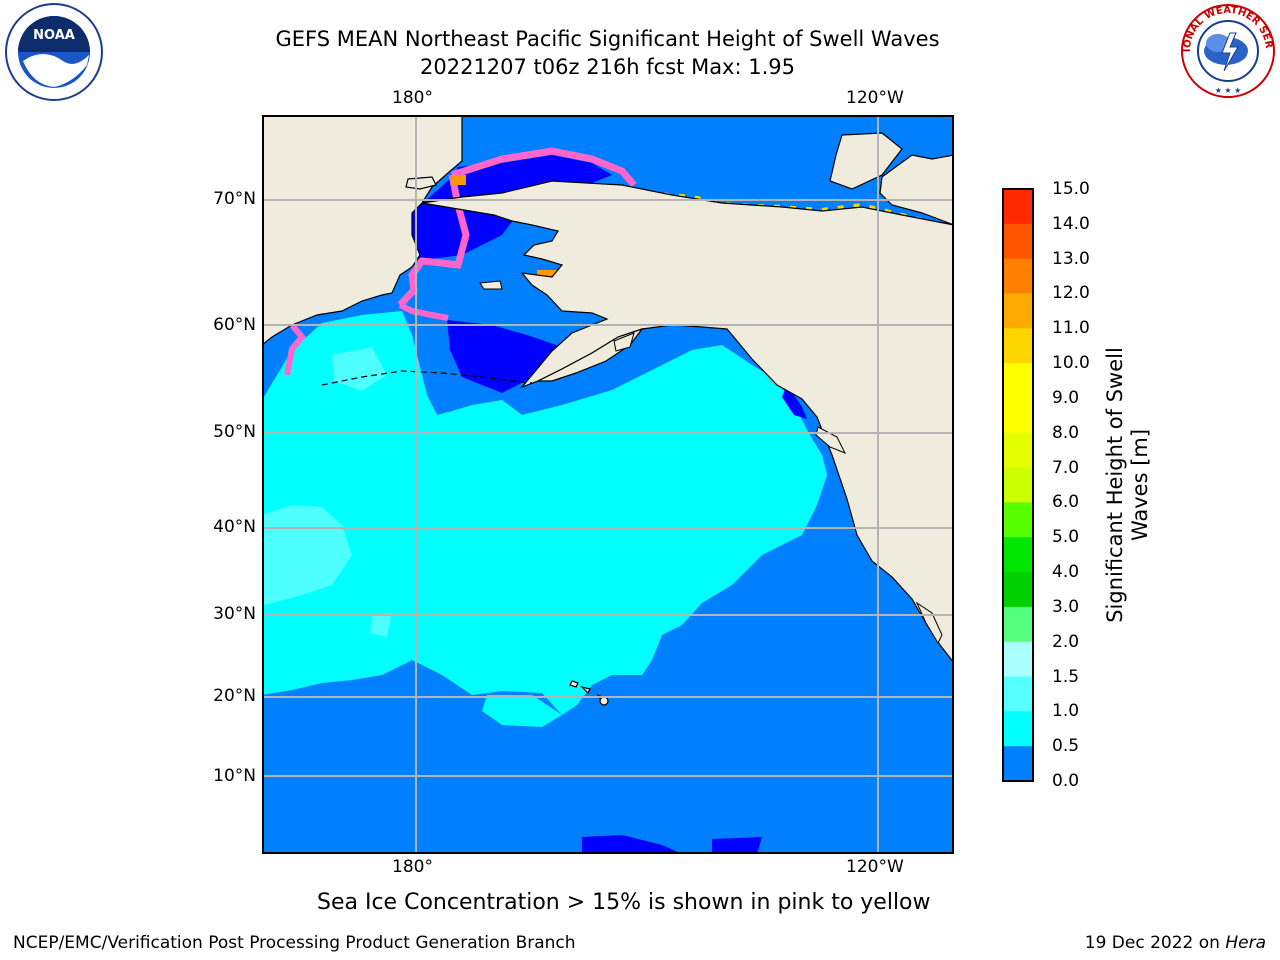  I want to click on colorbar-tick-label: 6.0, so click(1066, 502).